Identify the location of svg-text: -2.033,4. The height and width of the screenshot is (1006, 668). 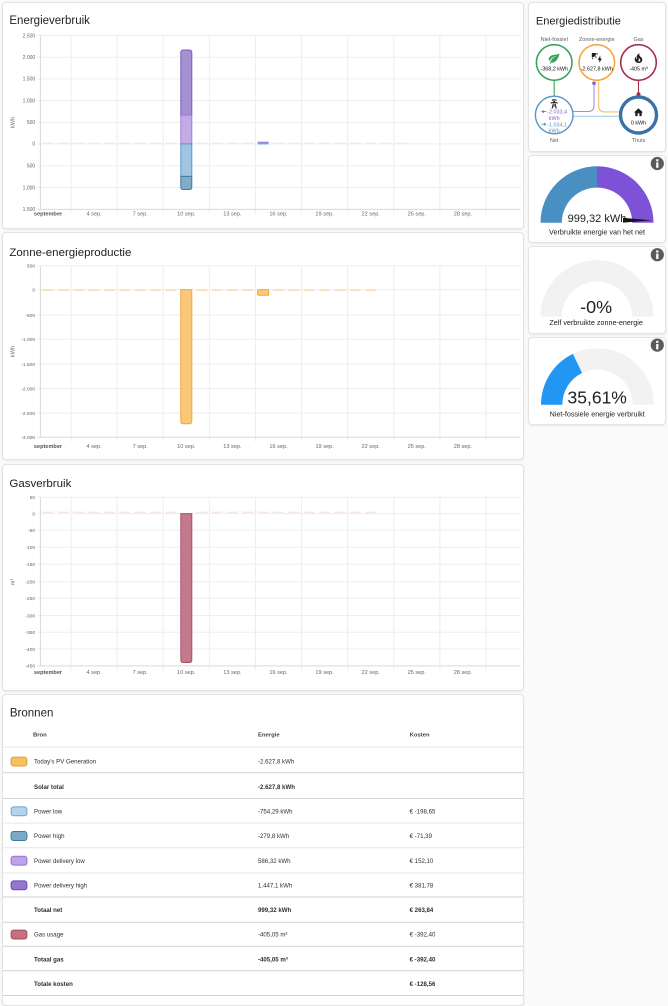
(557, 113).